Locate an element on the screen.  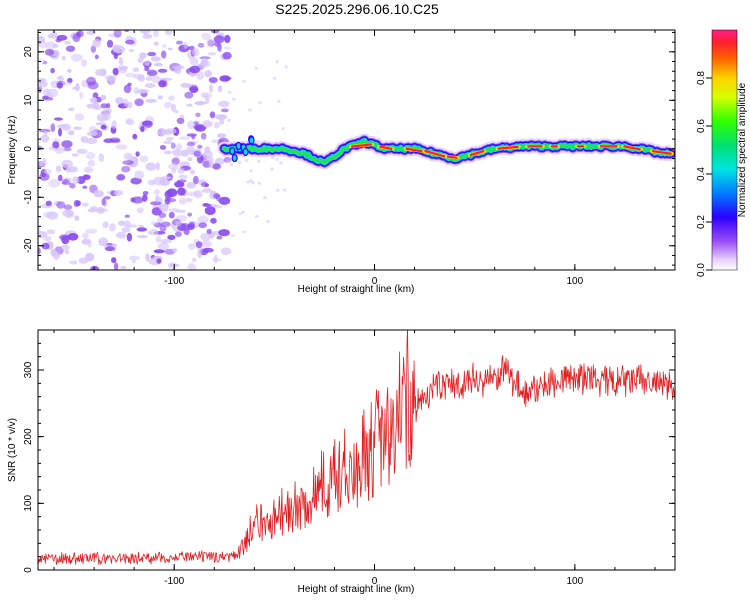
colorbar-tick-label: 0.0 is located at coordinates (701, 270).